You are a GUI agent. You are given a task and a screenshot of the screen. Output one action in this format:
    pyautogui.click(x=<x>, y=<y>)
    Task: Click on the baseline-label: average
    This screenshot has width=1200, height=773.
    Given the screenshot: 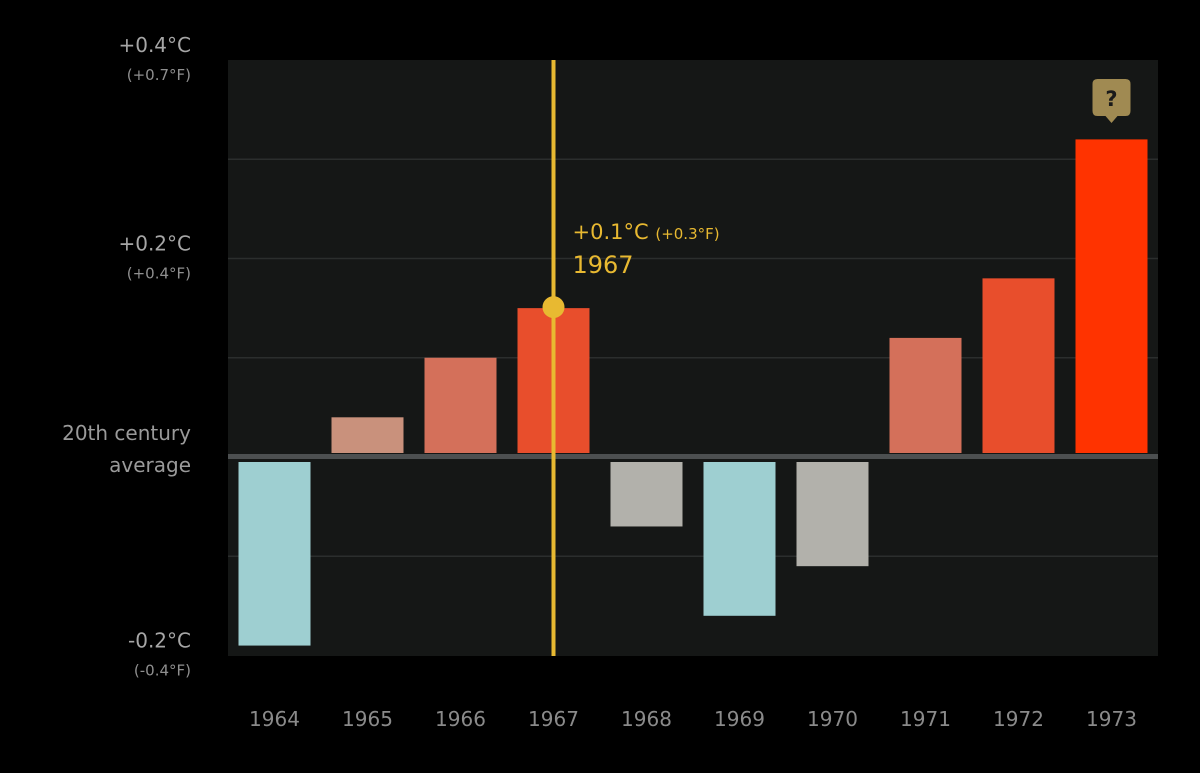 What is the action you would take?
    pyautogui.click(x=150, y=465)
    